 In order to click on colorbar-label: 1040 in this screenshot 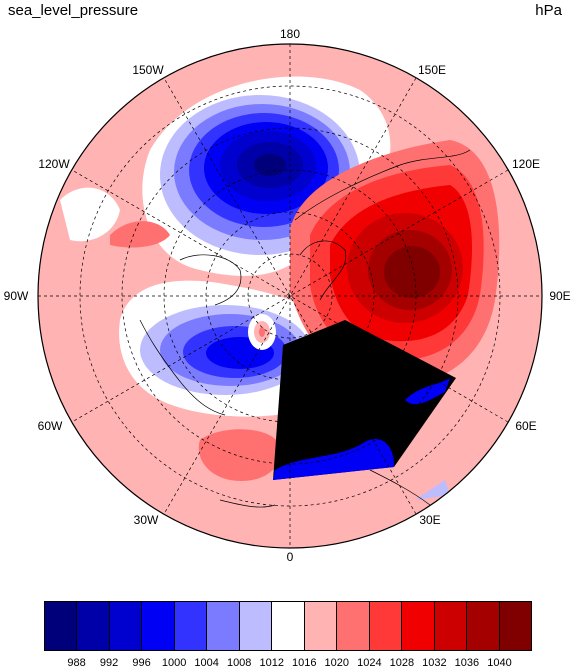, I will do `click(499, 663)`.